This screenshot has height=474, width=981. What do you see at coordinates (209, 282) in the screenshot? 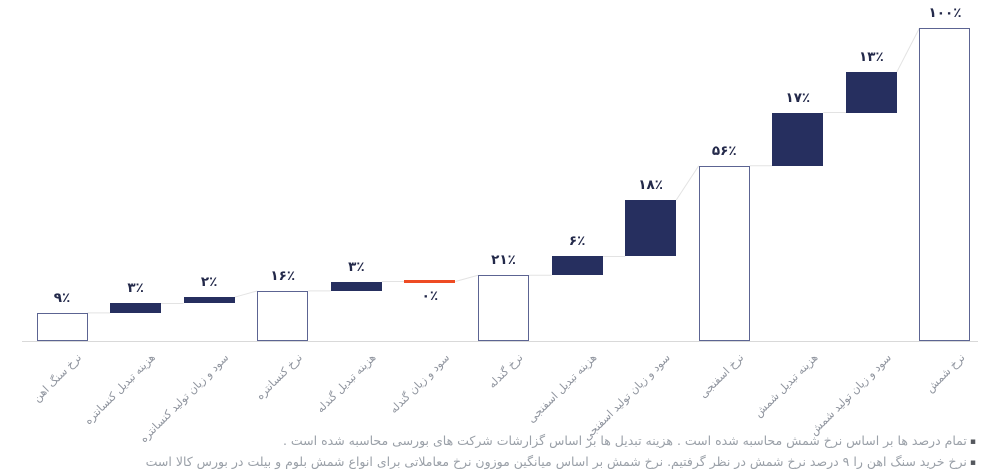
I see `bar-value-label: ۲٪` at bounding box center [209, 282].